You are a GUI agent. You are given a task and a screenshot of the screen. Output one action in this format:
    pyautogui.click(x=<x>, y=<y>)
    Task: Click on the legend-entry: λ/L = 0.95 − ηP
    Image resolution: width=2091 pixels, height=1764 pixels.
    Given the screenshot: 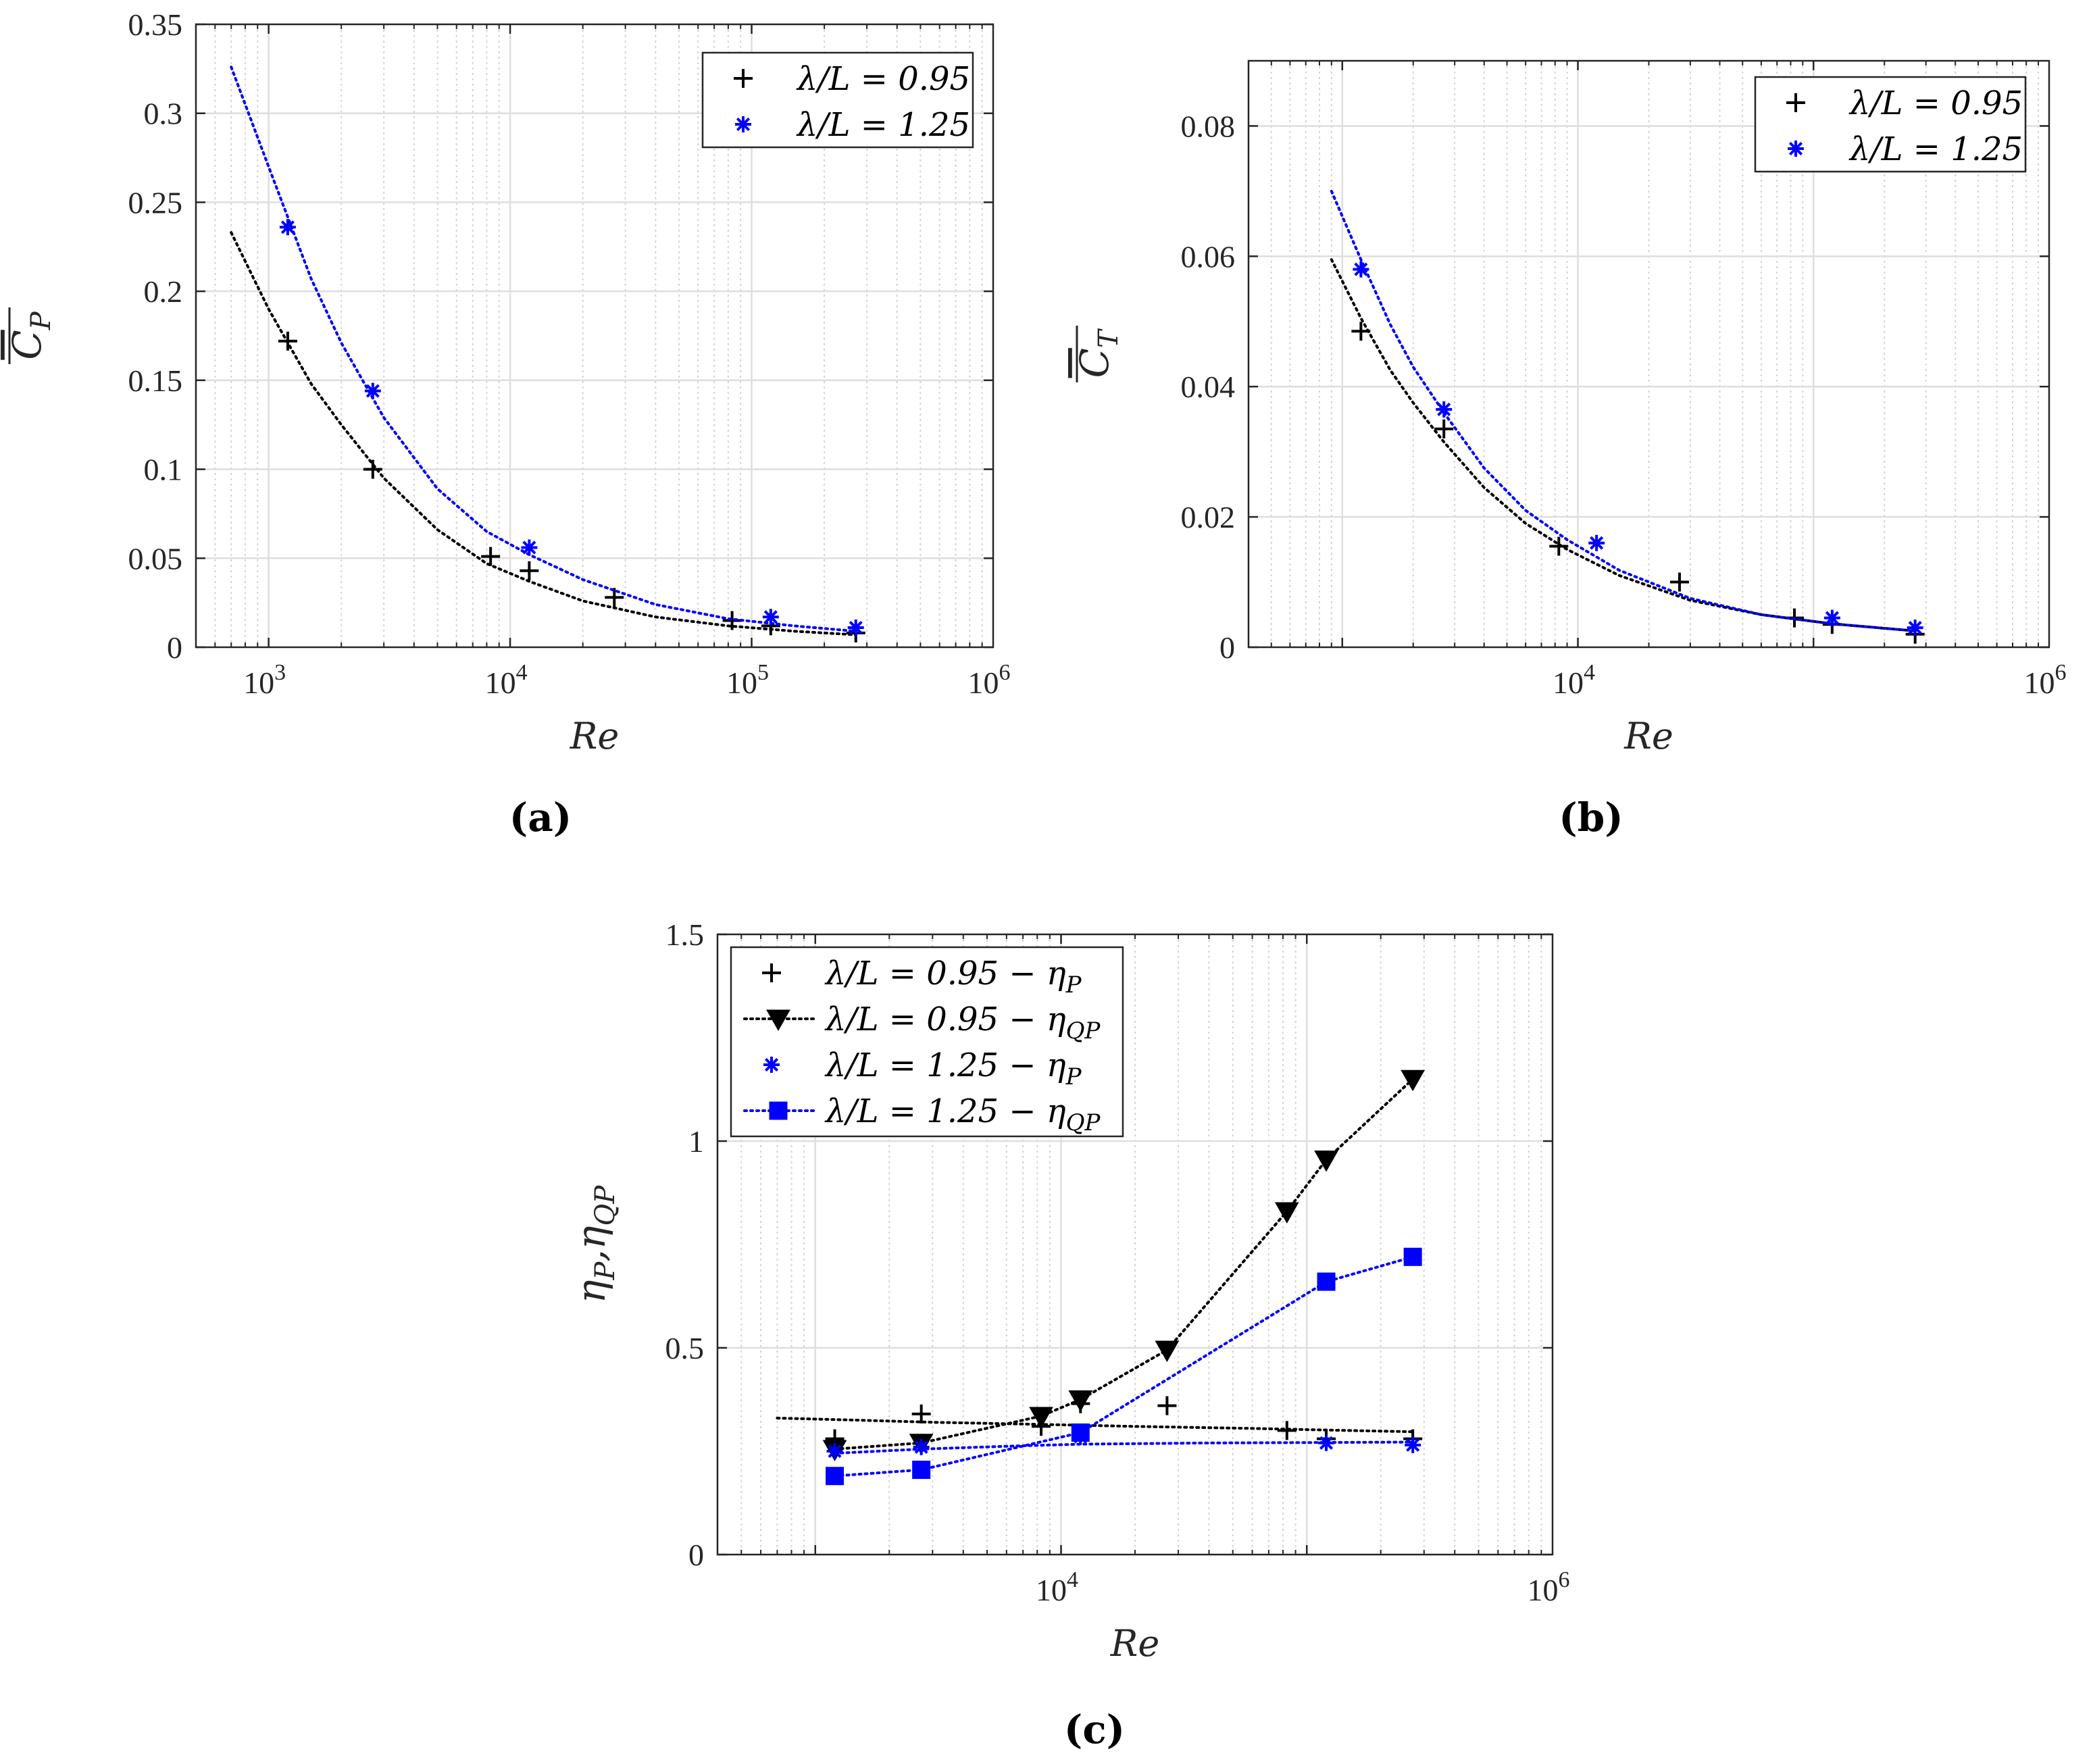 What is the action you would take?
    pyautogui.click(x=922, y=977)
    